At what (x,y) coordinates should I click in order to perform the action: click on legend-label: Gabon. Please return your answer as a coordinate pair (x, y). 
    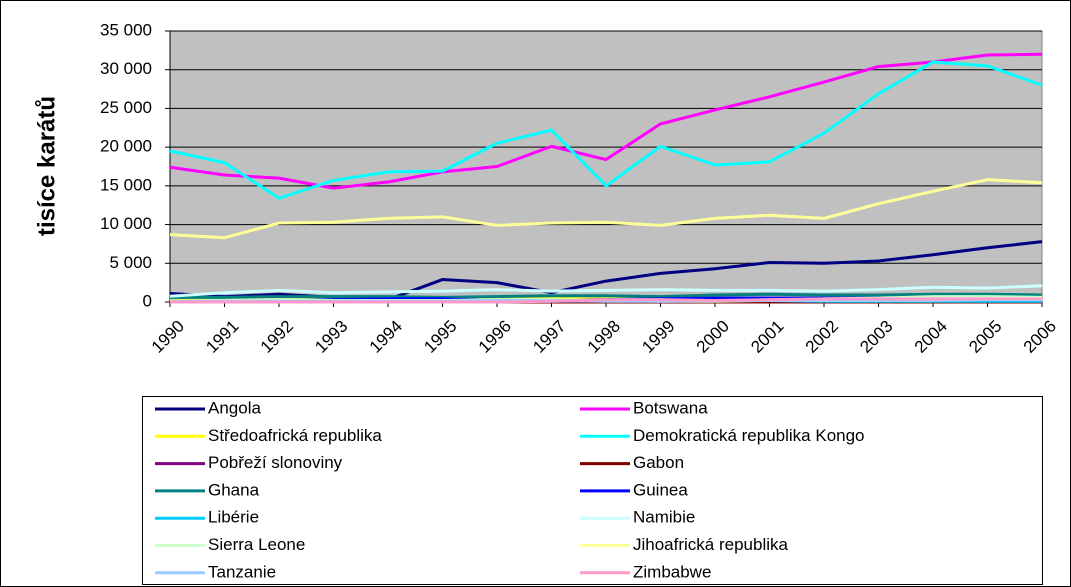
    Looking at the image, I should click on (658, 462).